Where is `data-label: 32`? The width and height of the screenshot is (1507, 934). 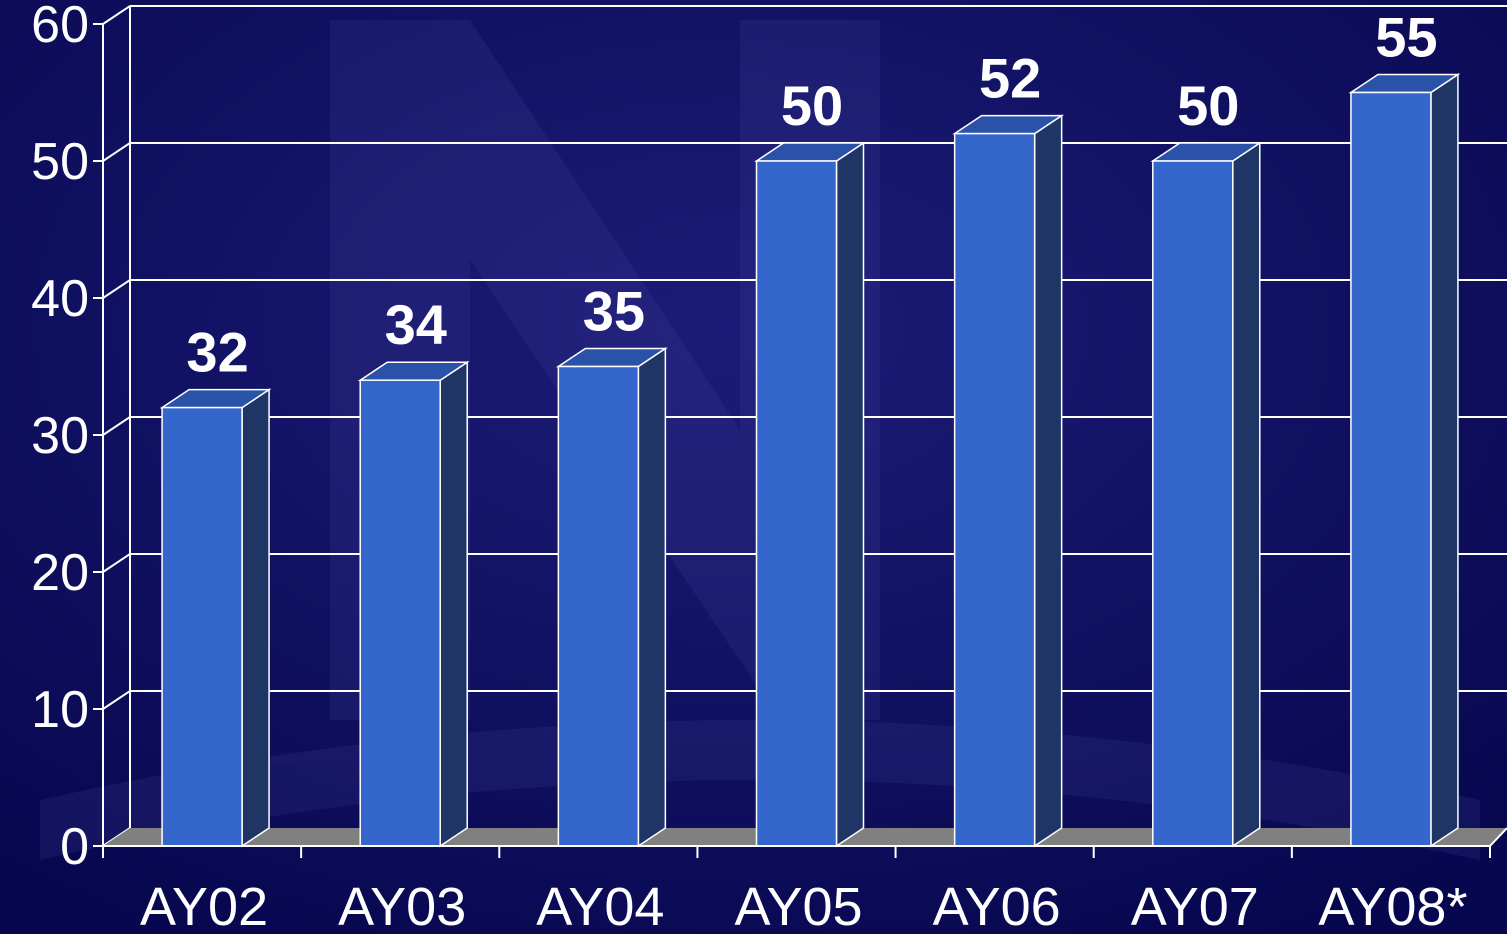 data-label: 32 is located at coordinates (217, 352).